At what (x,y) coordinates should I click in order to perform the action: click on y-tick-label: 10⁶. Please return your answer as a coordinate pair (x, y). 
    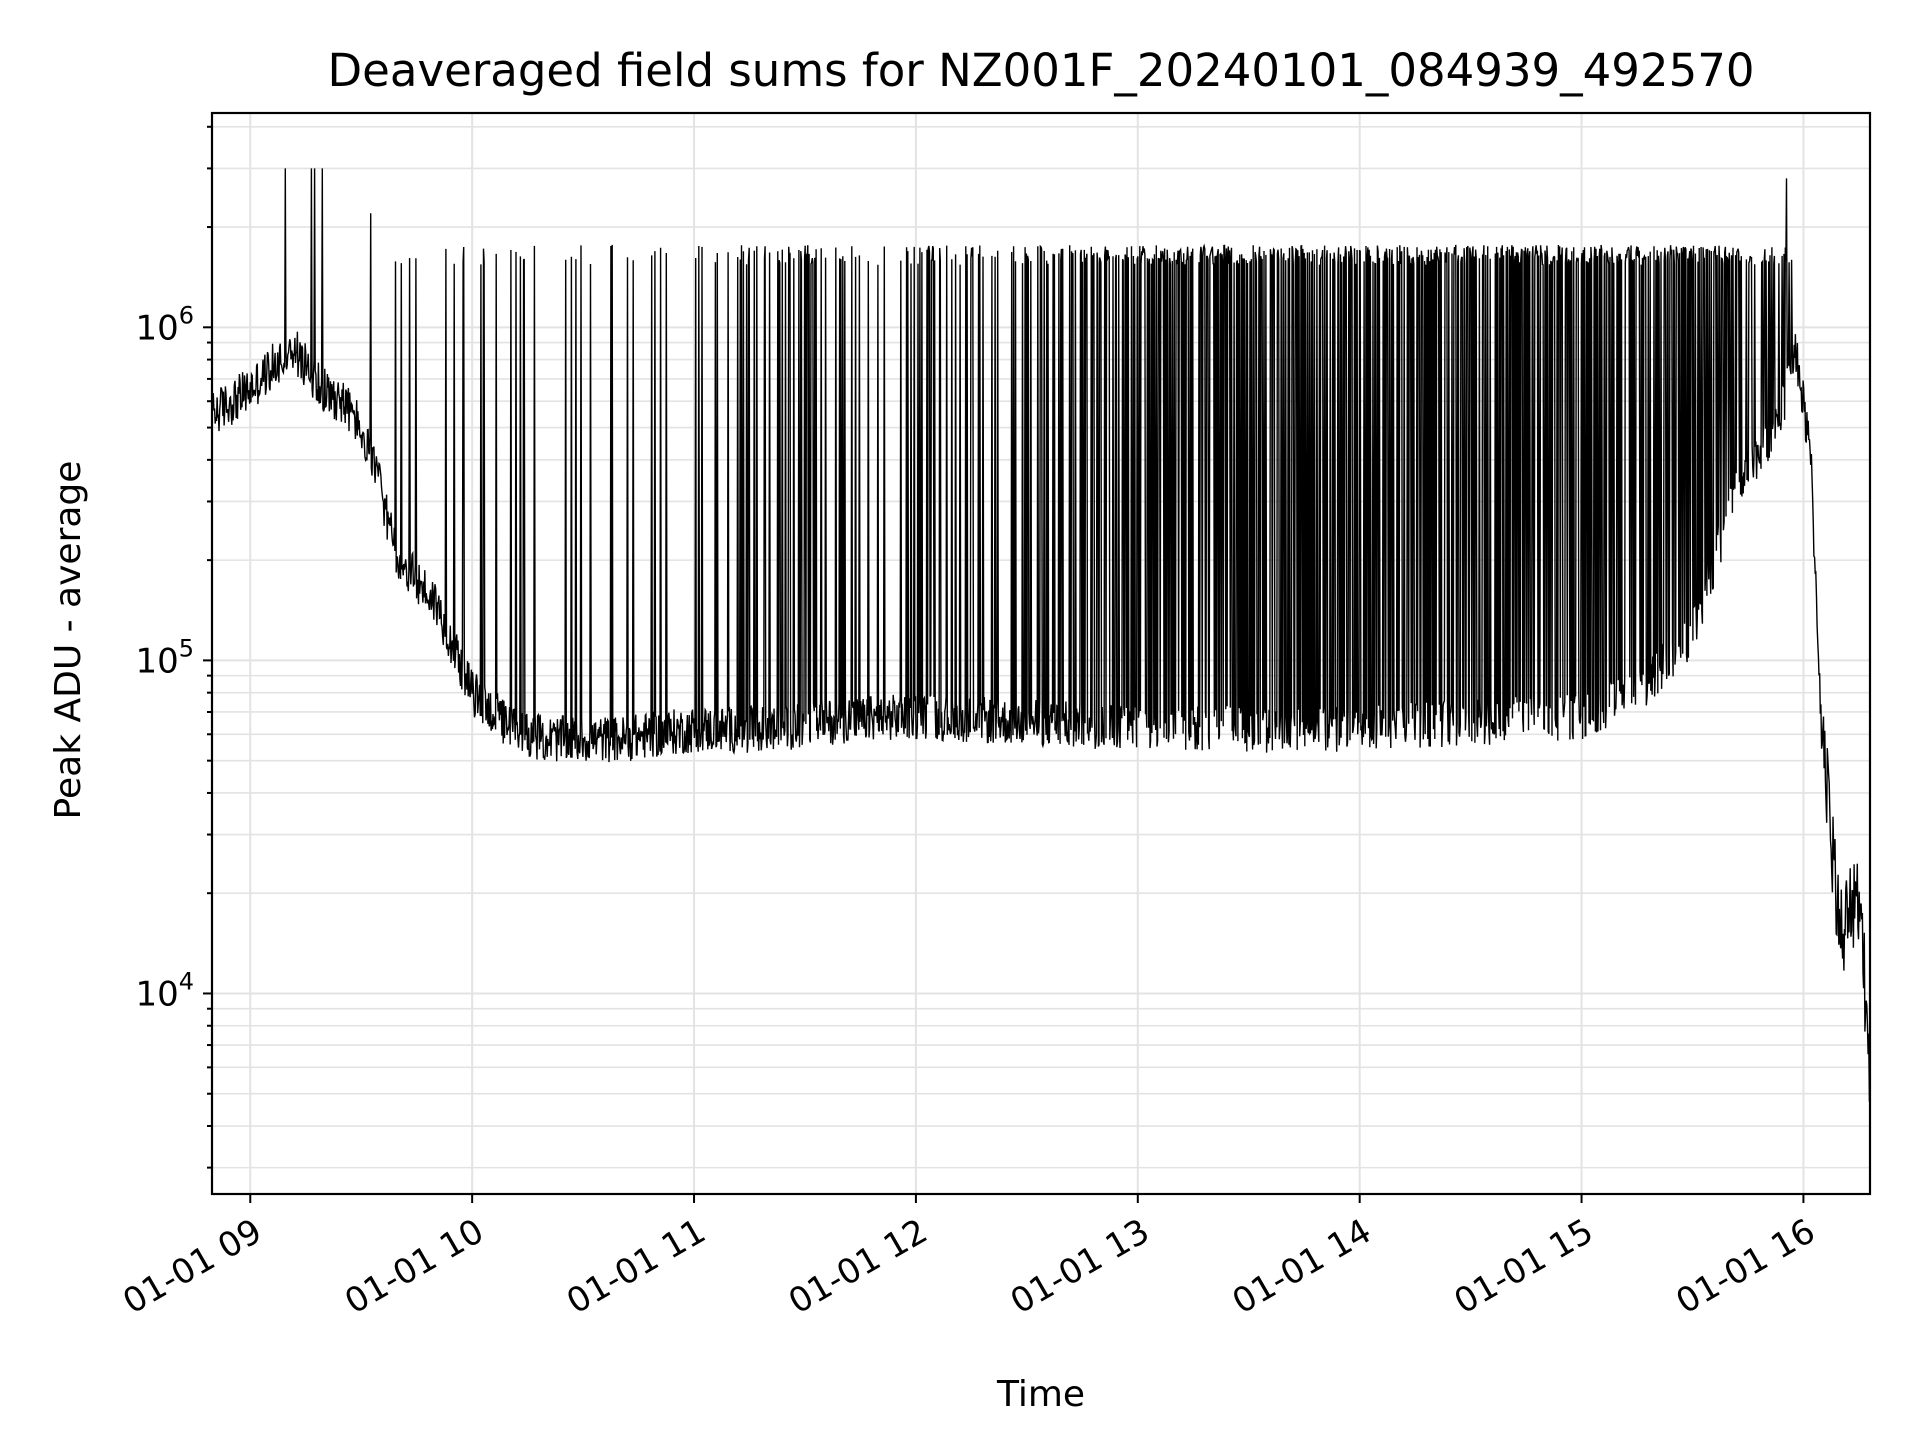
    Looking at the image, I should click on (164, 324).